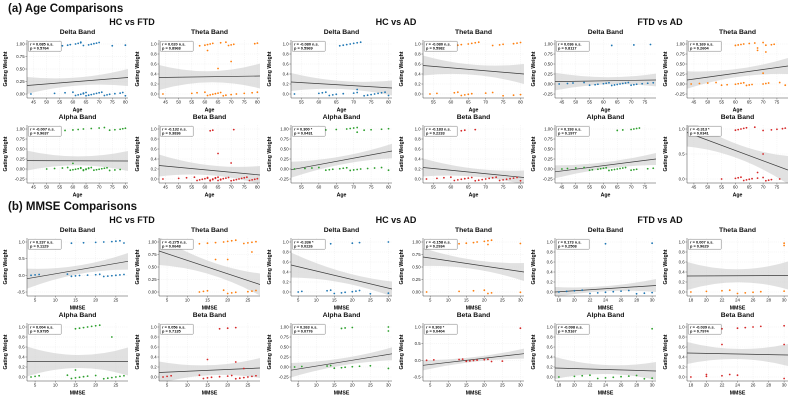 The image size is (793, 412). What do you see at coordinates (21, 69) in the screenshot?
I see `y-tick-labels: 0.000.250.500.751.00` at bounding box center [21, 69].